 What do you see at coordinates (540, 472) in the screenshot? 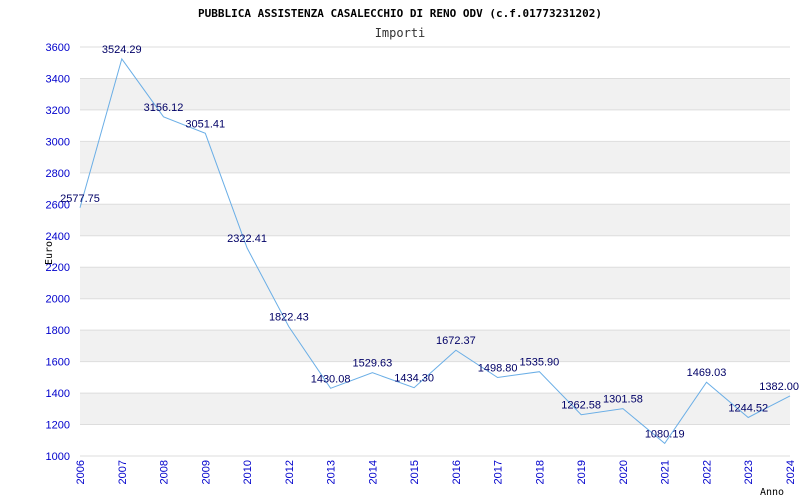
I see `x-tick-label: 2018` at bounding box center [540, 472].